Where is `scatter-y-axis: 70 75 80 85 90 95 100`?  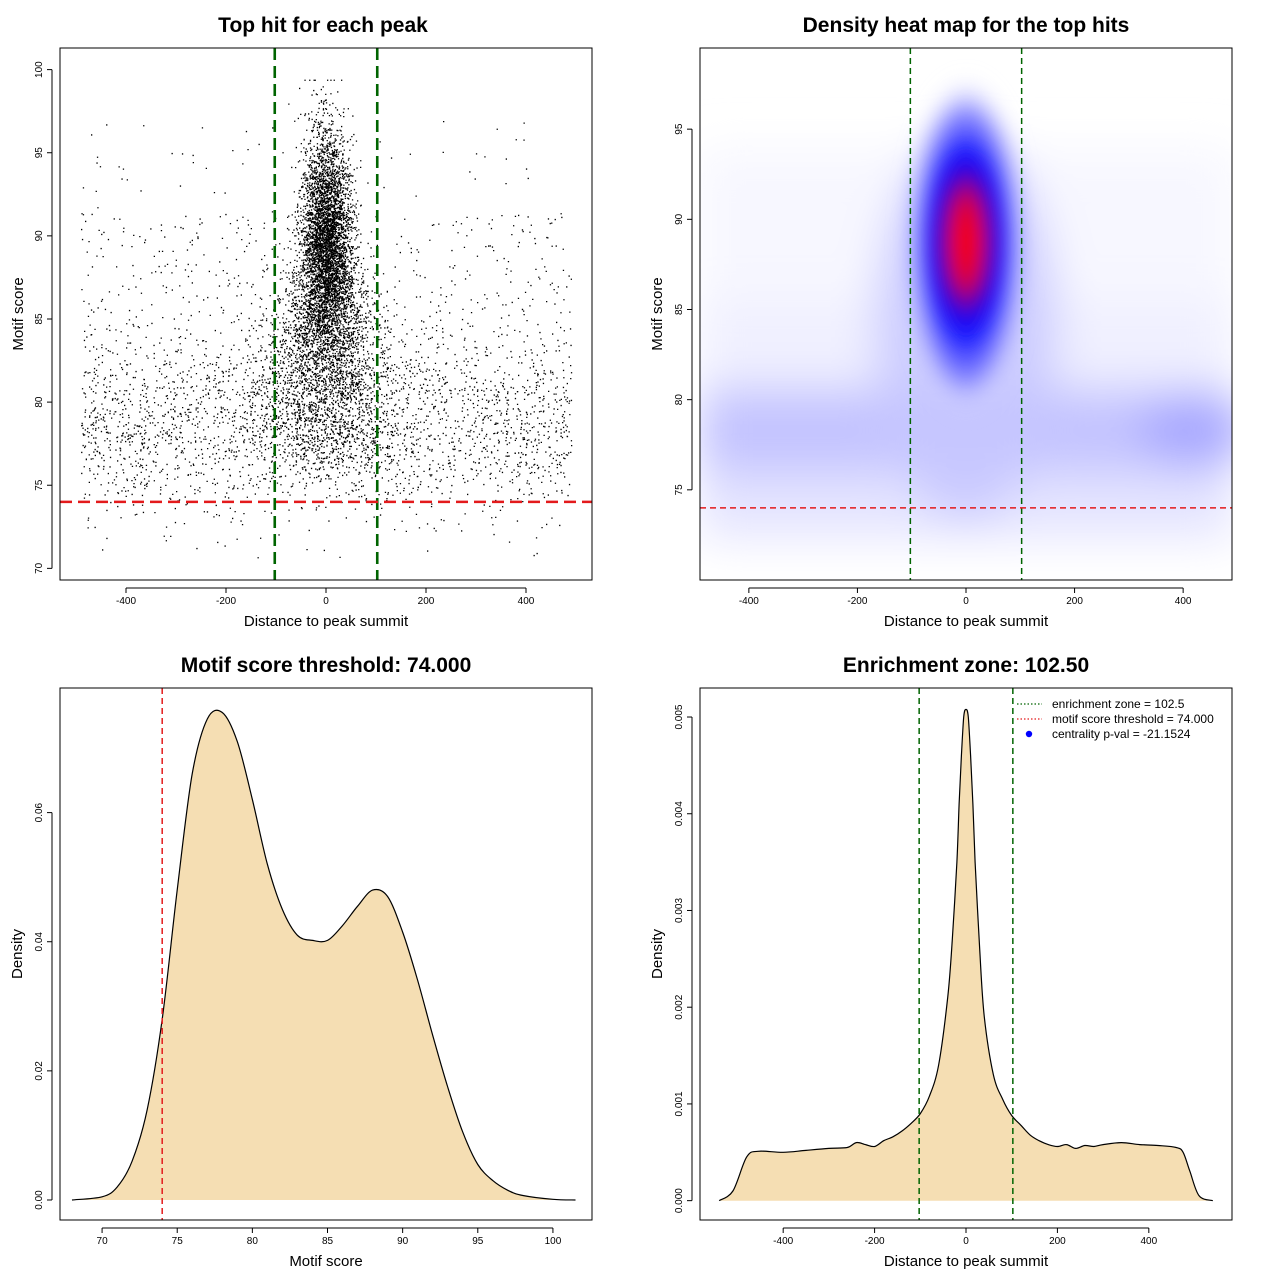
scatter-y-axis: 70 75 80 85 90 95 100 is located at coordinates (43, 317).